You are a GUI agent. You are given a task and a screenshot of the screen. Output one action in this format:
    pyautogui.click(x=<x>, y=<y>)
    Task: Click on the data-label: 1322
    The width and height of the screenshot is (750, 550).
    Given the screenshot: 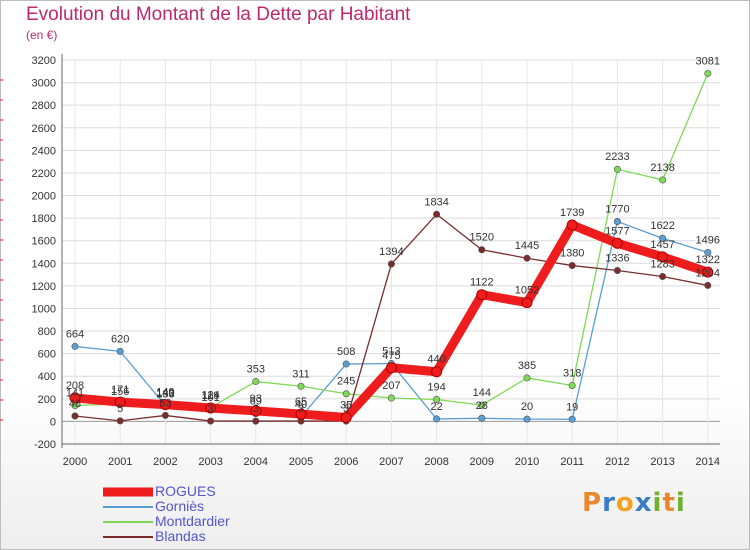 What is the action you would take?
    pyautogui.click(x=708, y=260)
    